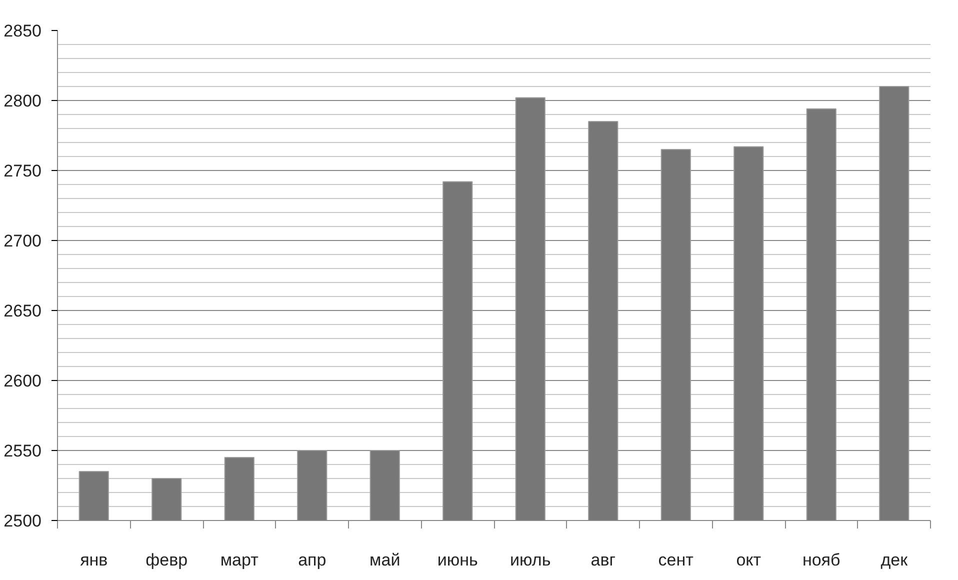 The width and height of the screenshot is (958, 580). I want to click on y-tick-label: 2700, so click(23, 241).